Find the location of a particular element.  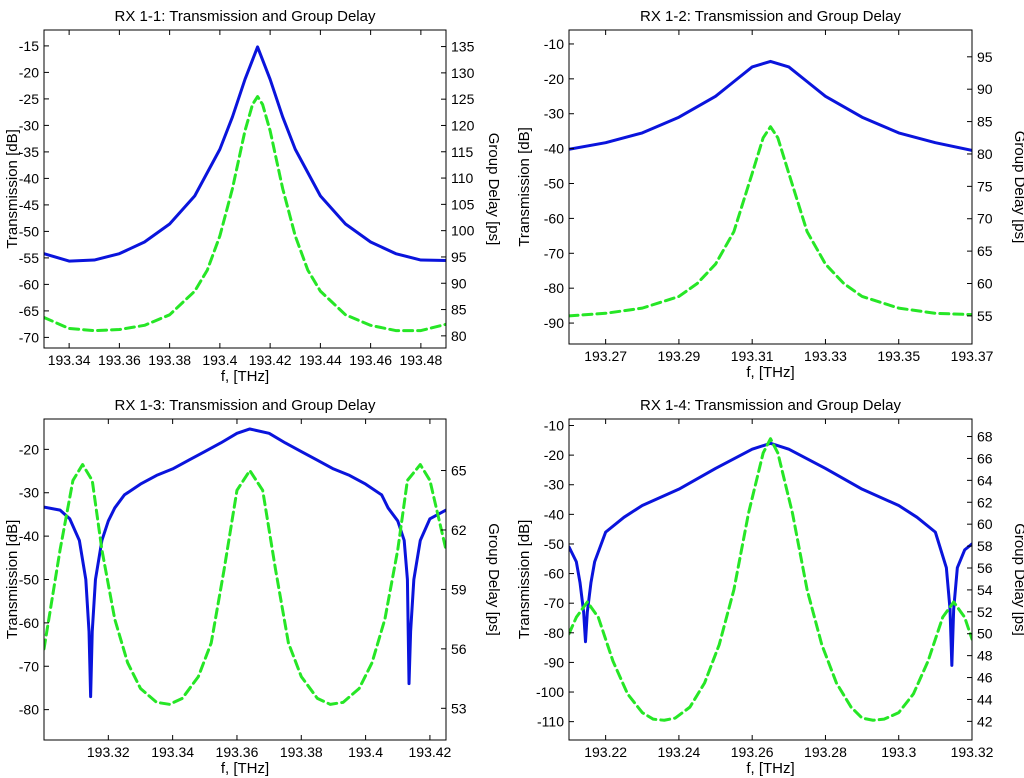

y-right-tick-label: 55 is located at coordinates (985, 316).